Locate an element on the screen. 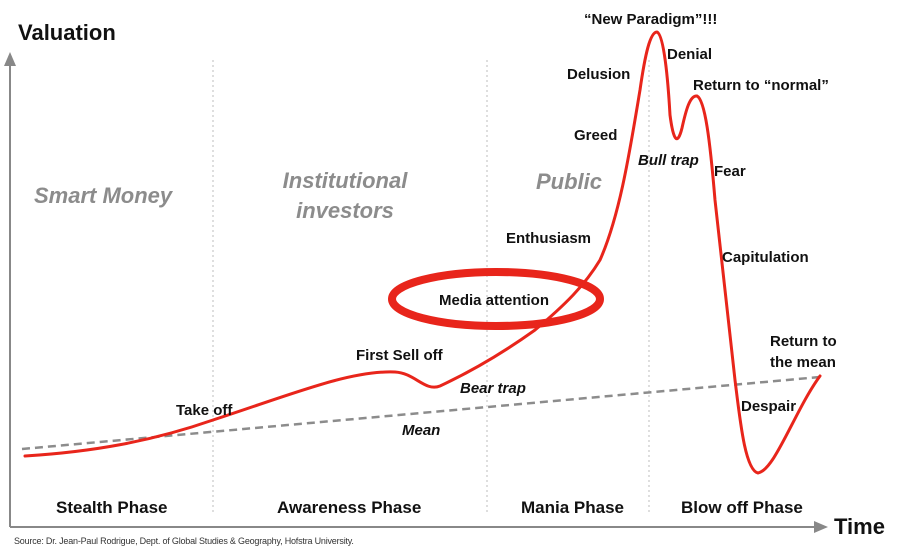  phase-stealth: Stealth Phase is located at coordinates (112, 507).